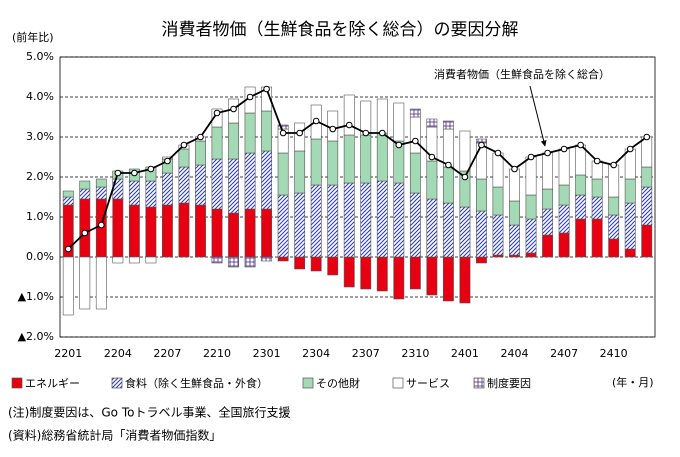 The image size is (680, 457). I want to click on annotation: 消費者物価（生鮮食品を除く総合）, so click(522, 74).